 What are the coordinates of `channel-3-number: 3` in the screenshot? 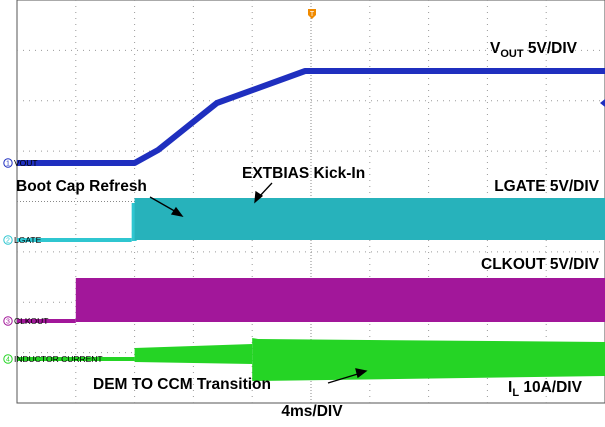 It's located at (8, 322).